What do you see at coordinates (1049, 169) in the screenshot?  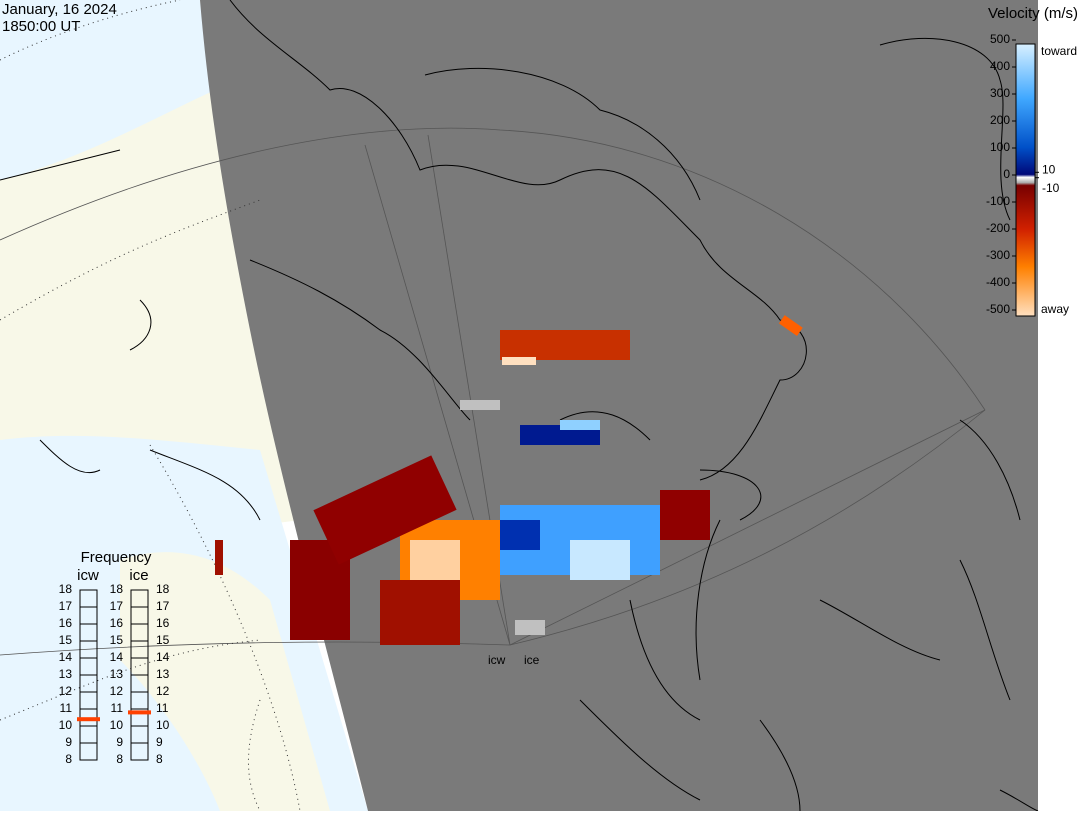 I see `colorbar-tick-label: 10` at bounding box center [1049, 169].